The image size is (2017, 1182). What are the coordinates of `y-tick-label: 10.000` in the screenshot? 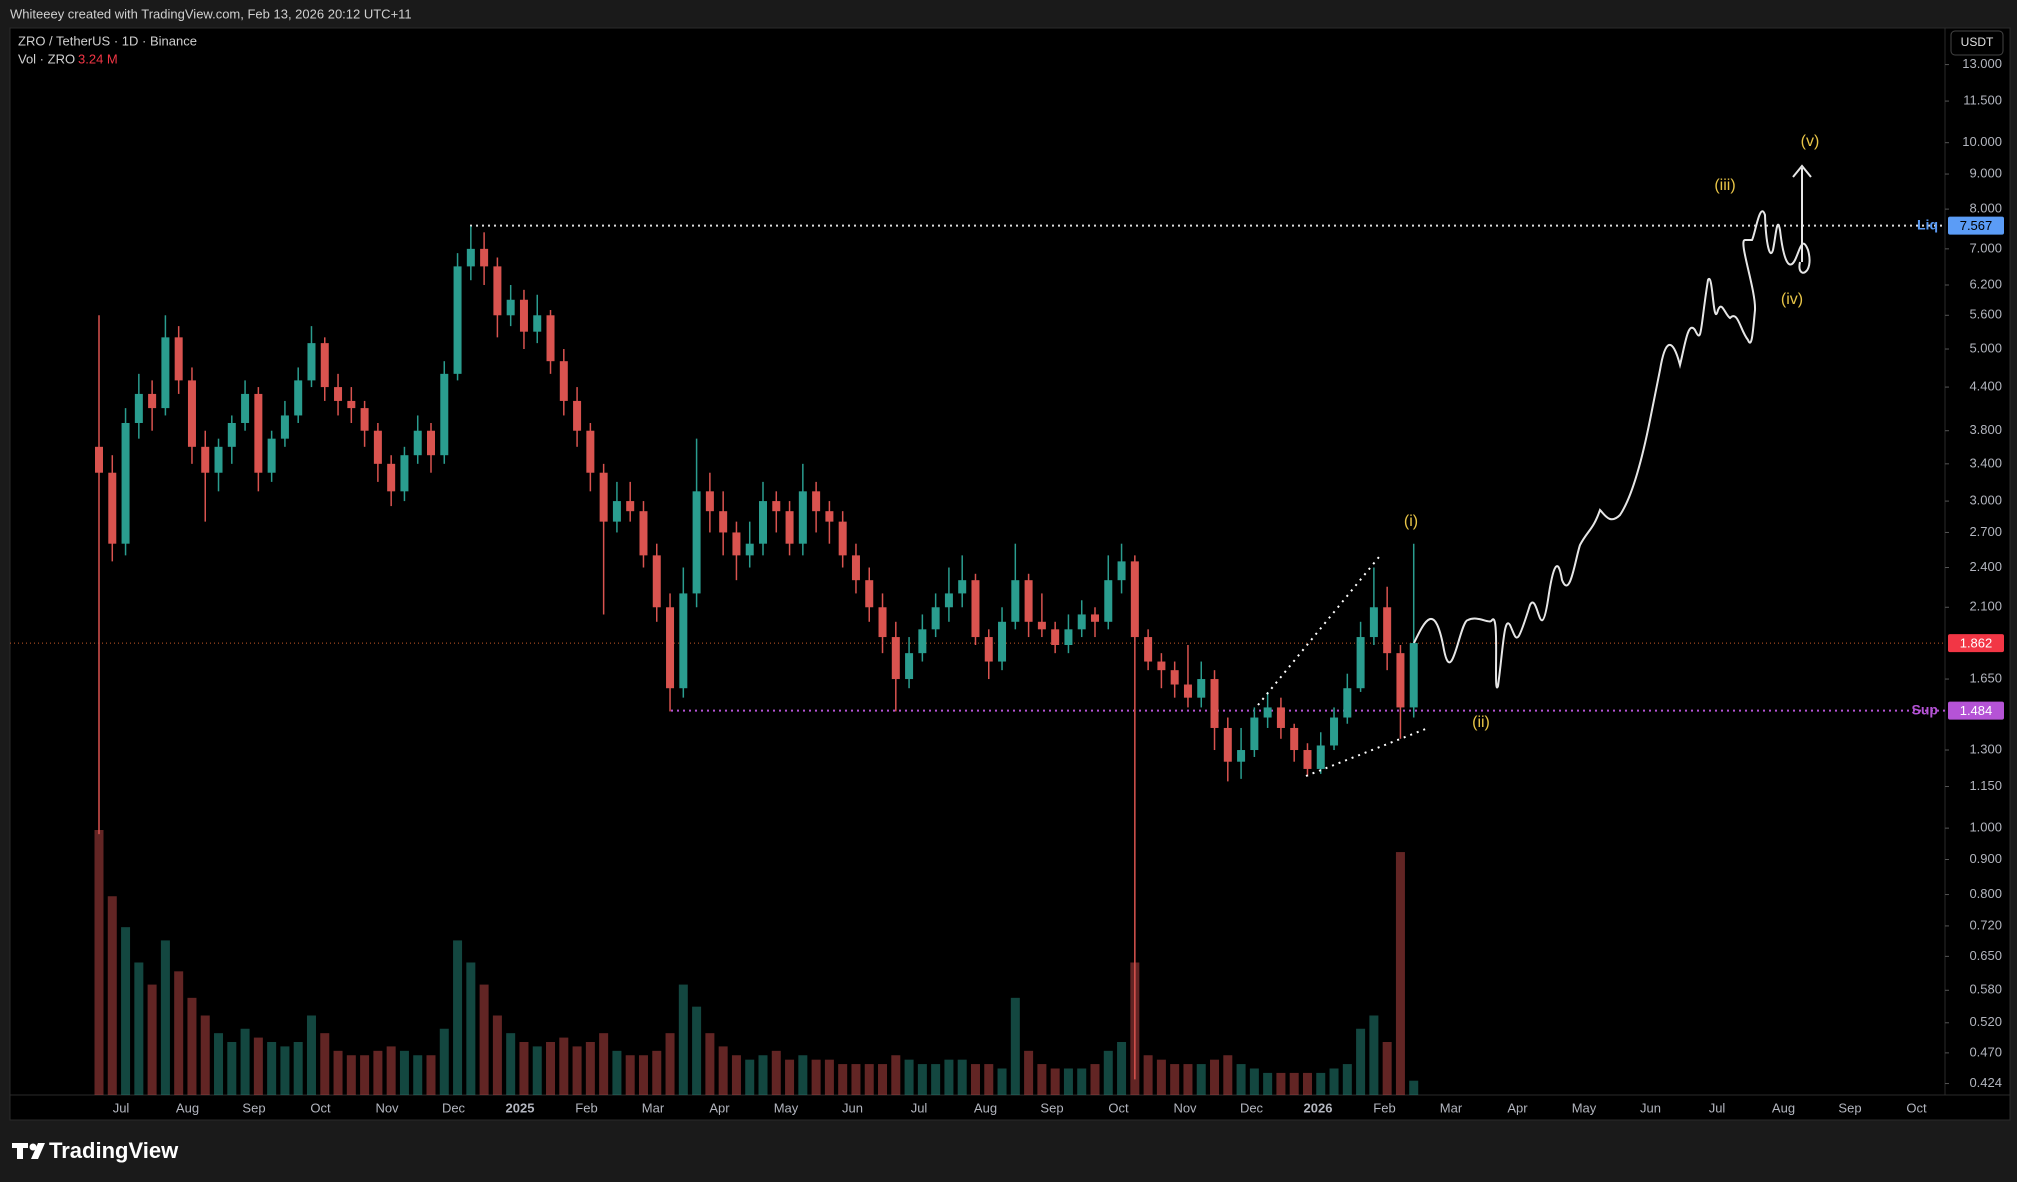 It's located at (1982, 141).